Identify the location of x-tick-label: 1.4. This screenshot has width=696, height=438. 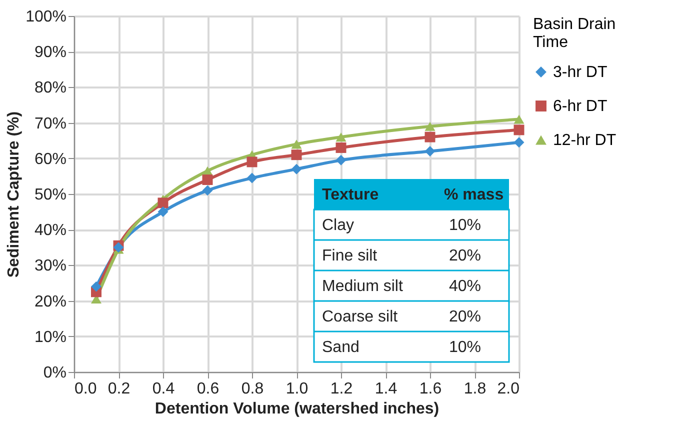
(386, 389).